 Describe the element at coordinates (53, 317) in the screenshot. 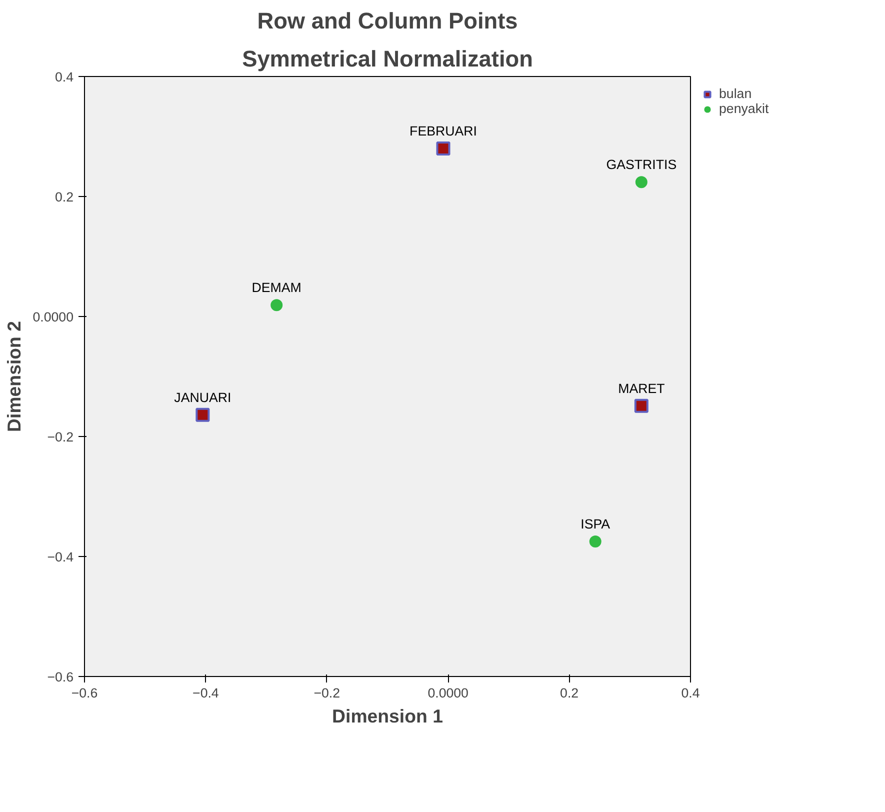

I see `y-tick-label: 0.0000` at that location.